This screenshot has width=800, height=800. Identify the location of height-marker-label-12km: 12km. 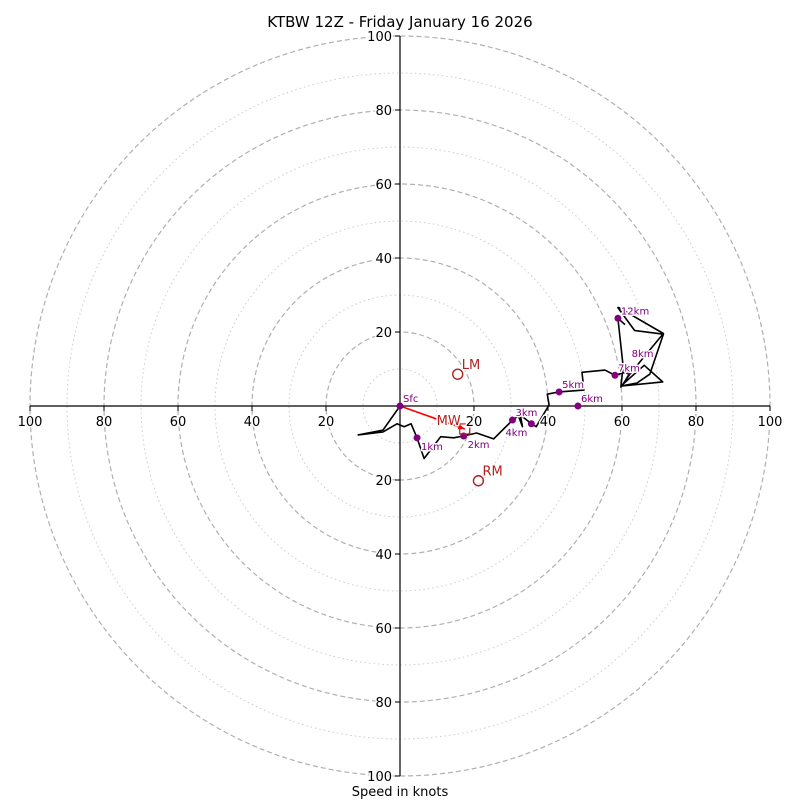
(635, 311).